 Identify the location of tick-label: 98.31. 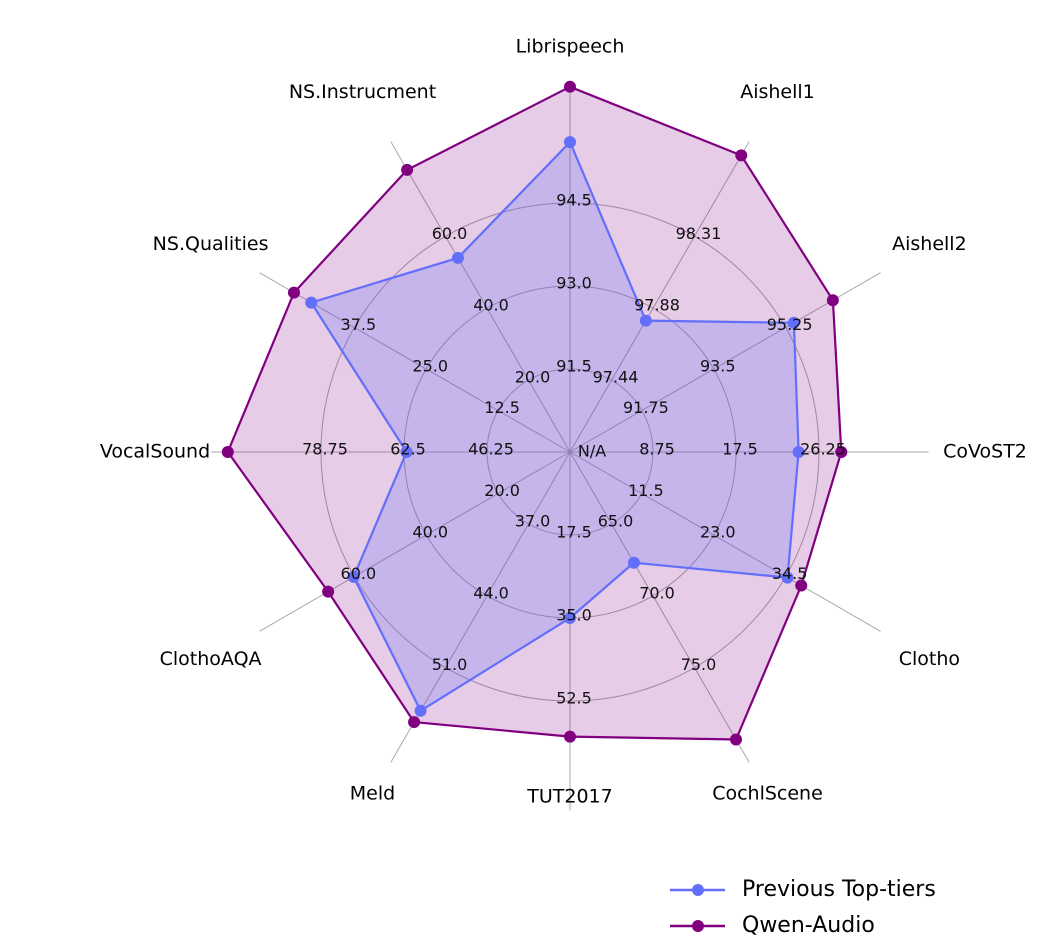
(699, 233).